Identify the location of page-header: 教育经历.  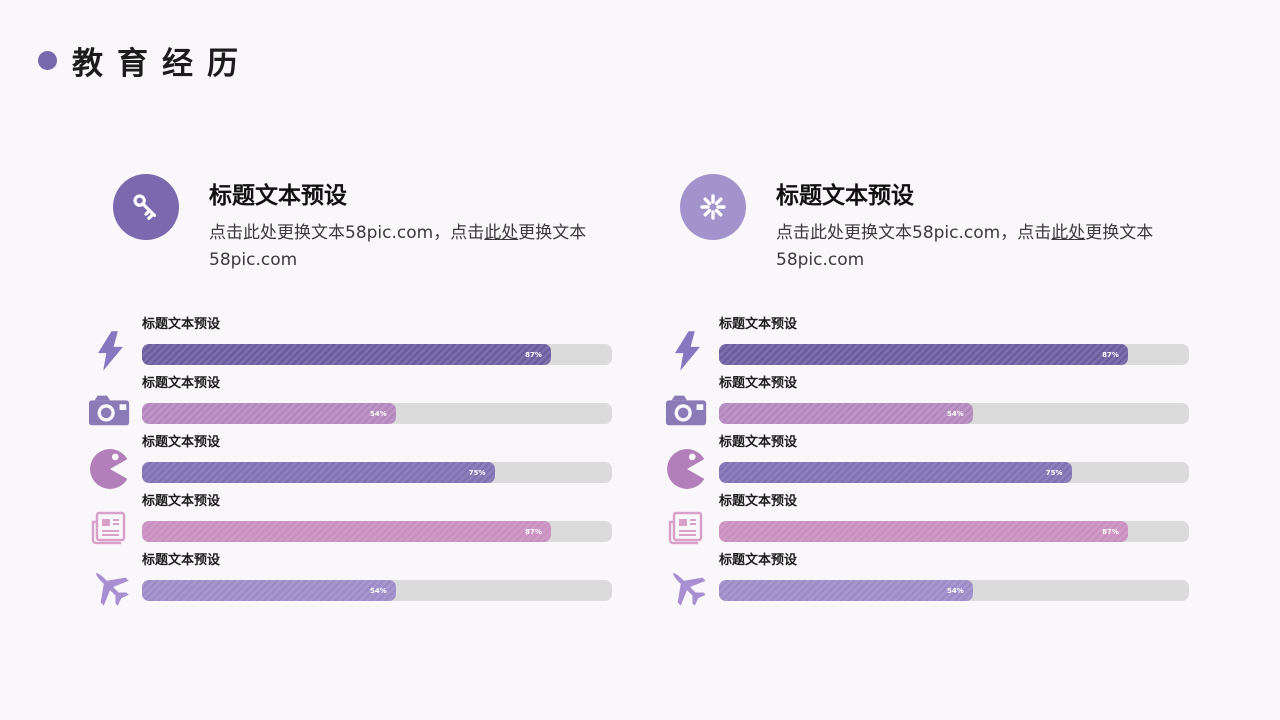
(145, 60).